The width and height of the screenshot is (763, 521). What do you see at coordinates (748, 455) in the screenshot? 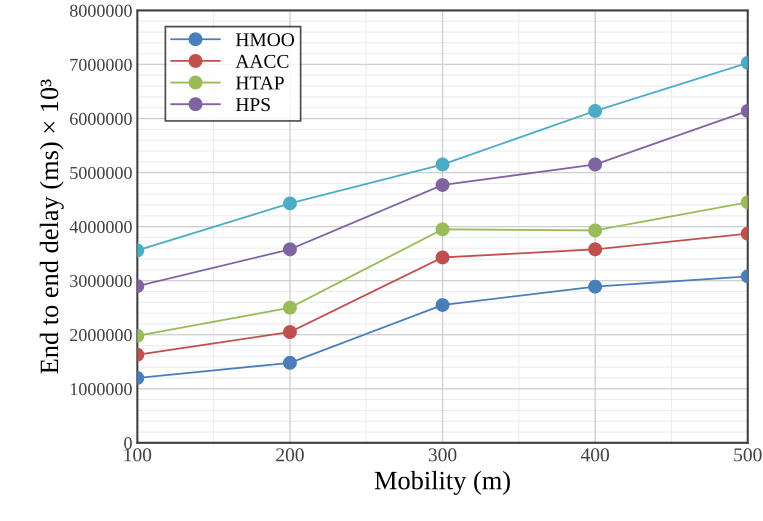
I see `x-tick-label: 500` at bounding box center [748, 455].